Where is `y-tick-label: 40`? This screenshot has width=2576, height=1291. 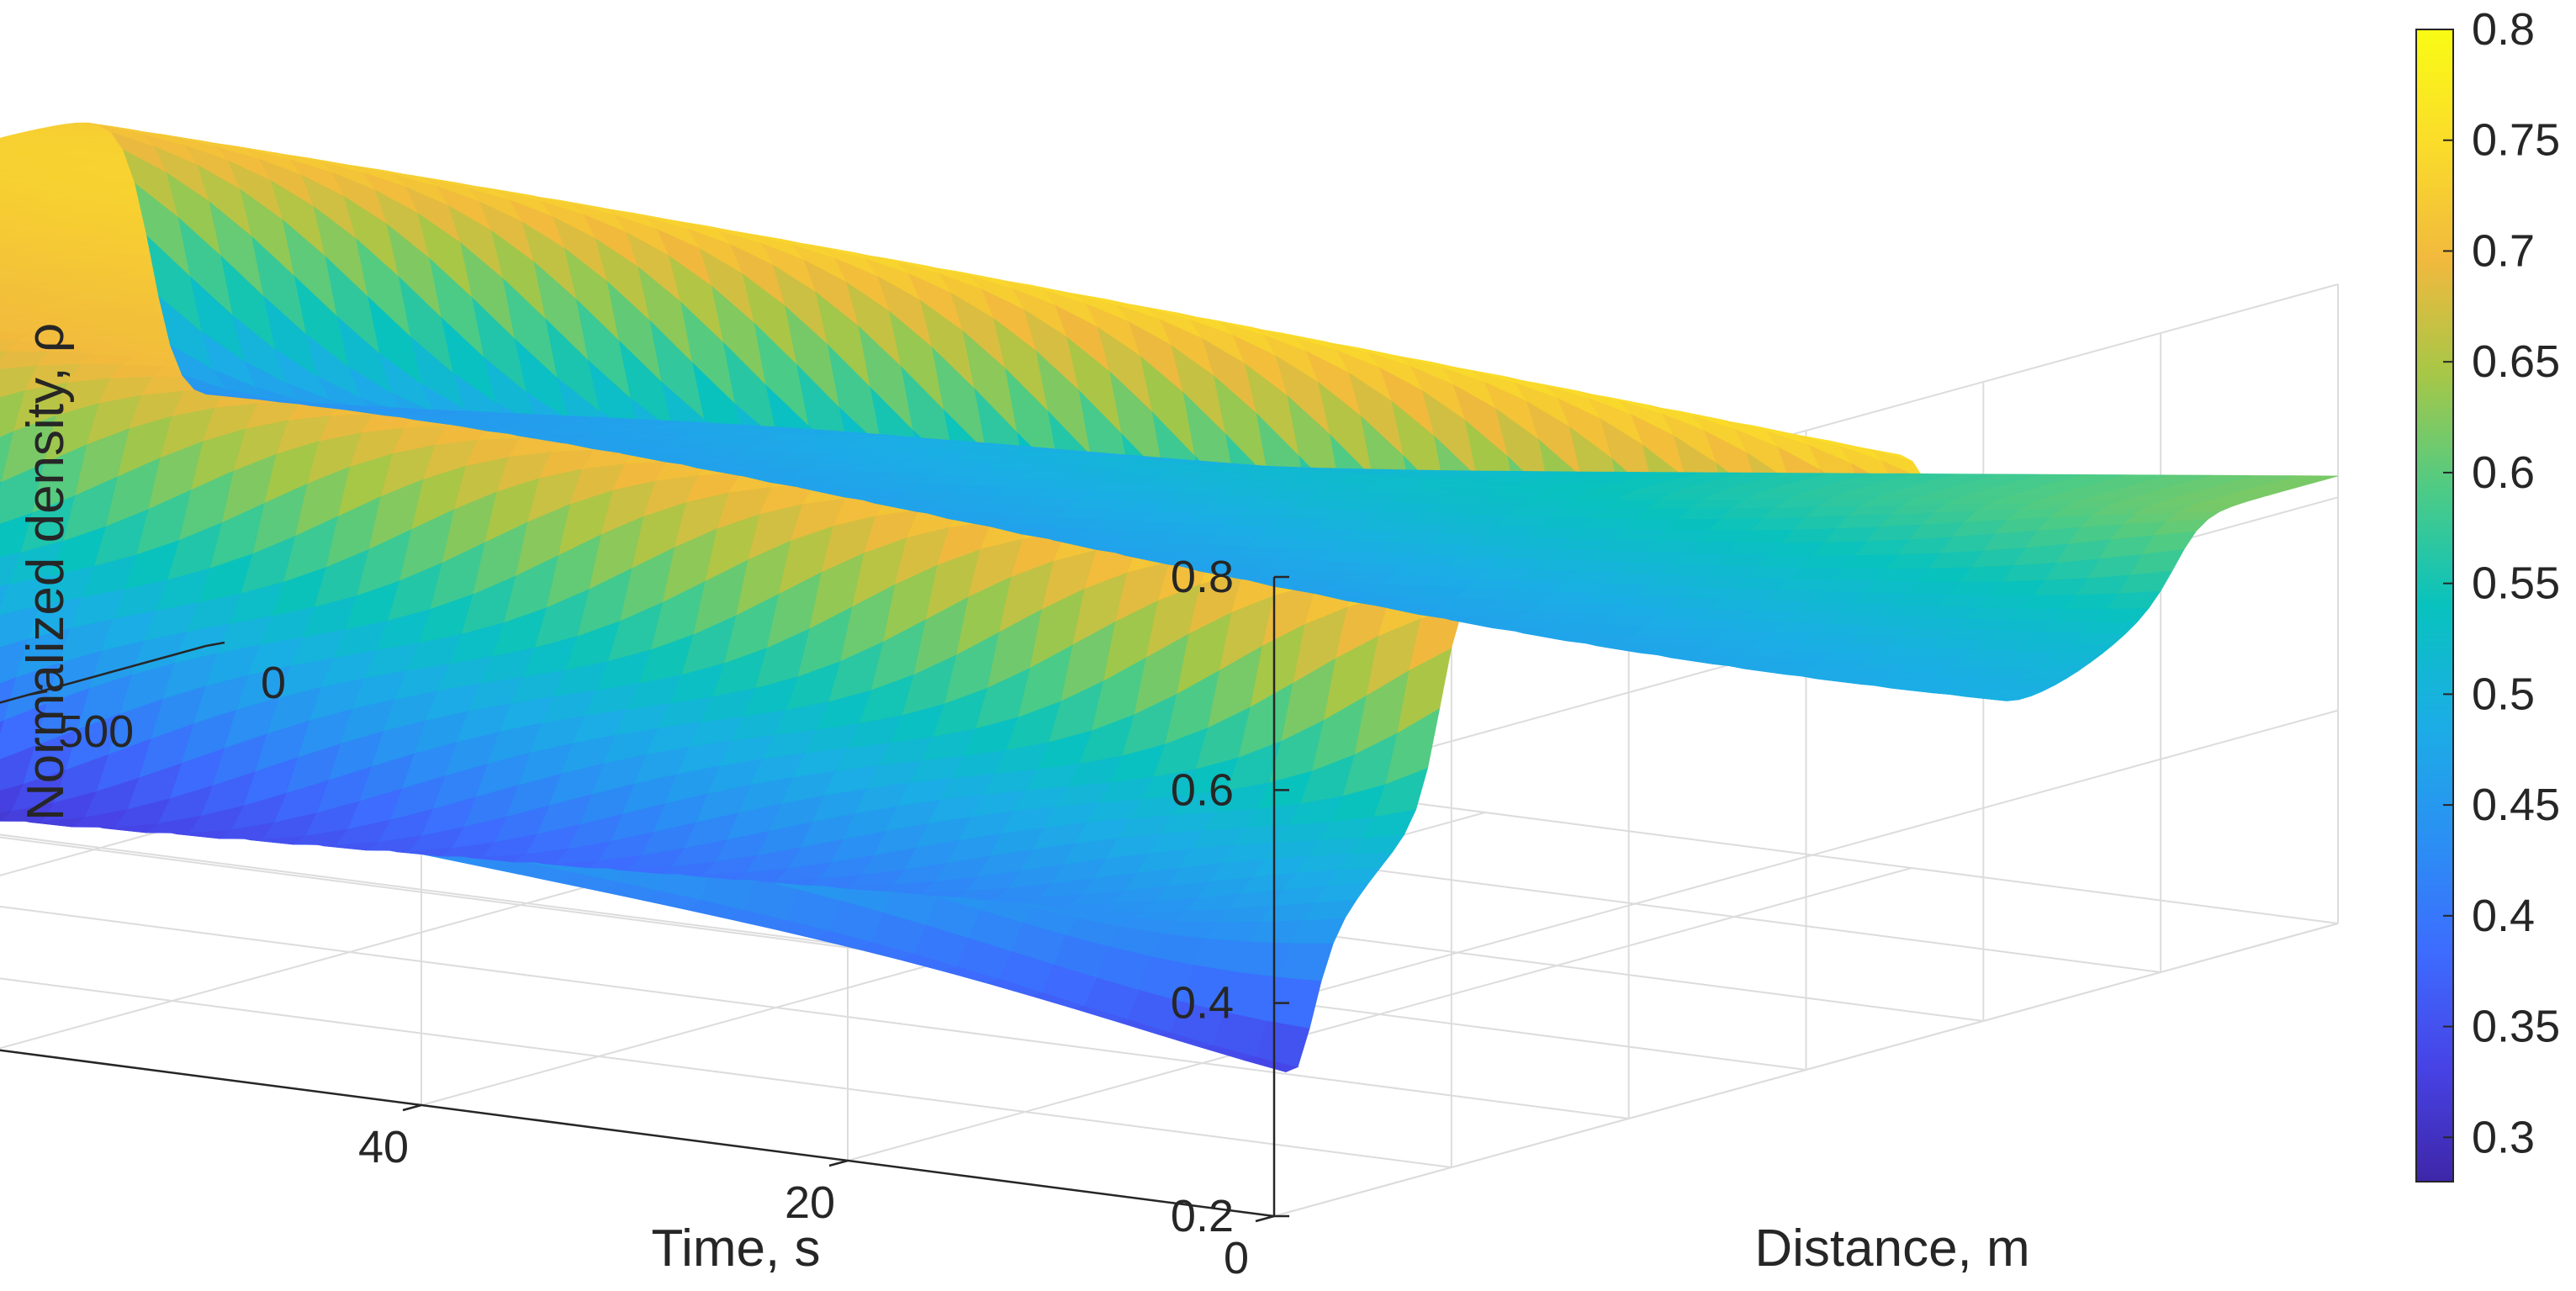
y-tick-label: 40 is located at coordinates (383, 1147).